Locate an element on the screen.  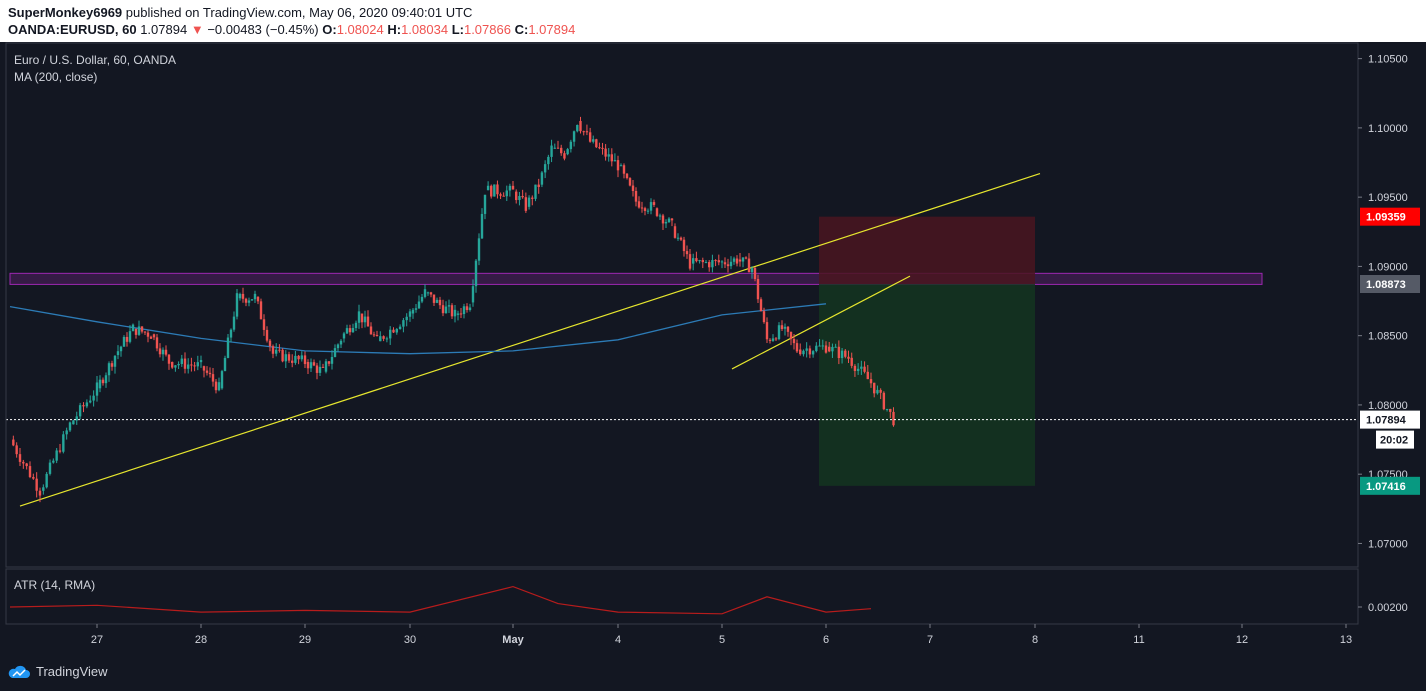
resistance-zone is located at coordinates (636, 278).